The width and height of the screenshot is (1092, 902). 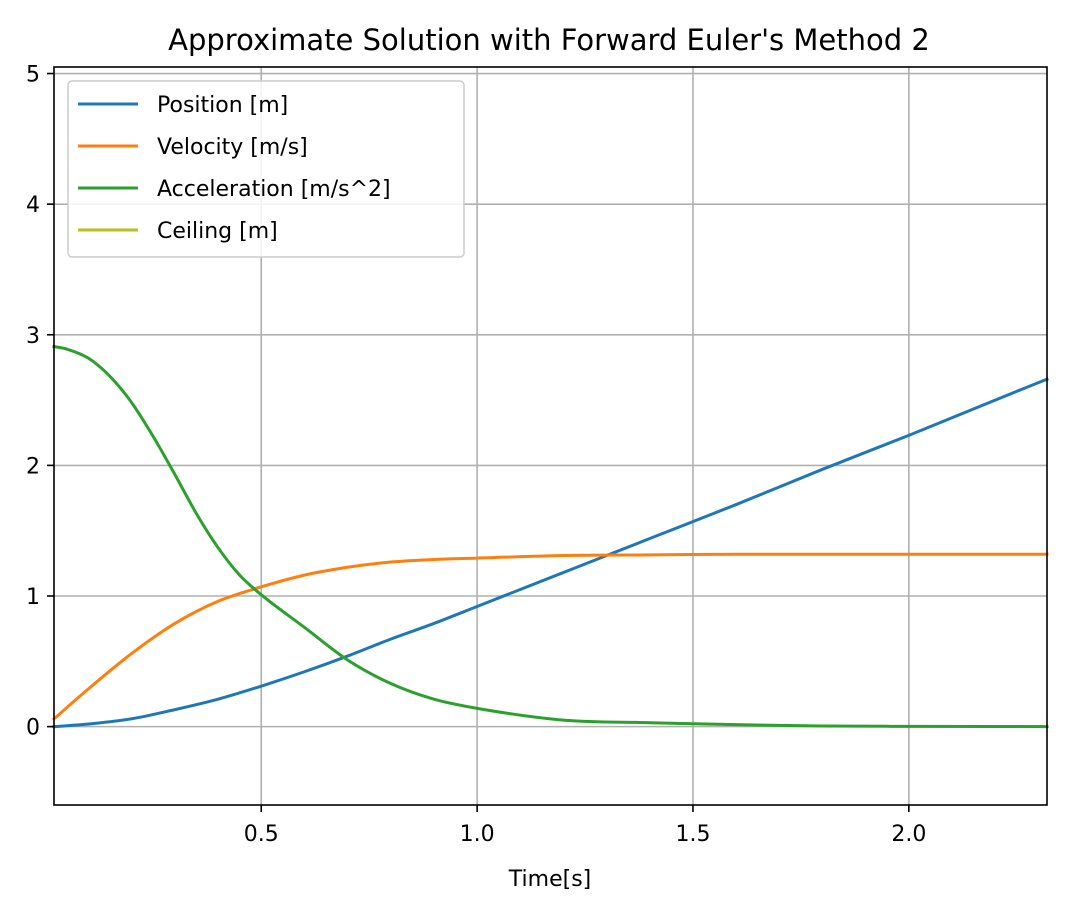 What do you see at coordinates (692, 834) in the screenshot?
I see `x-tick-label: 1.5` at bounding box center [692, 834].